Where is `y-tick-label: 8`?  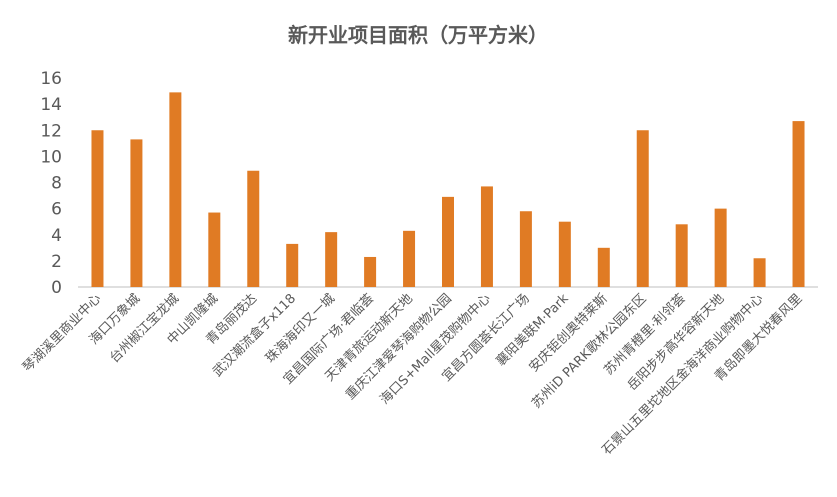 y-tick-label: 8 is located at coordinates (56, 184).